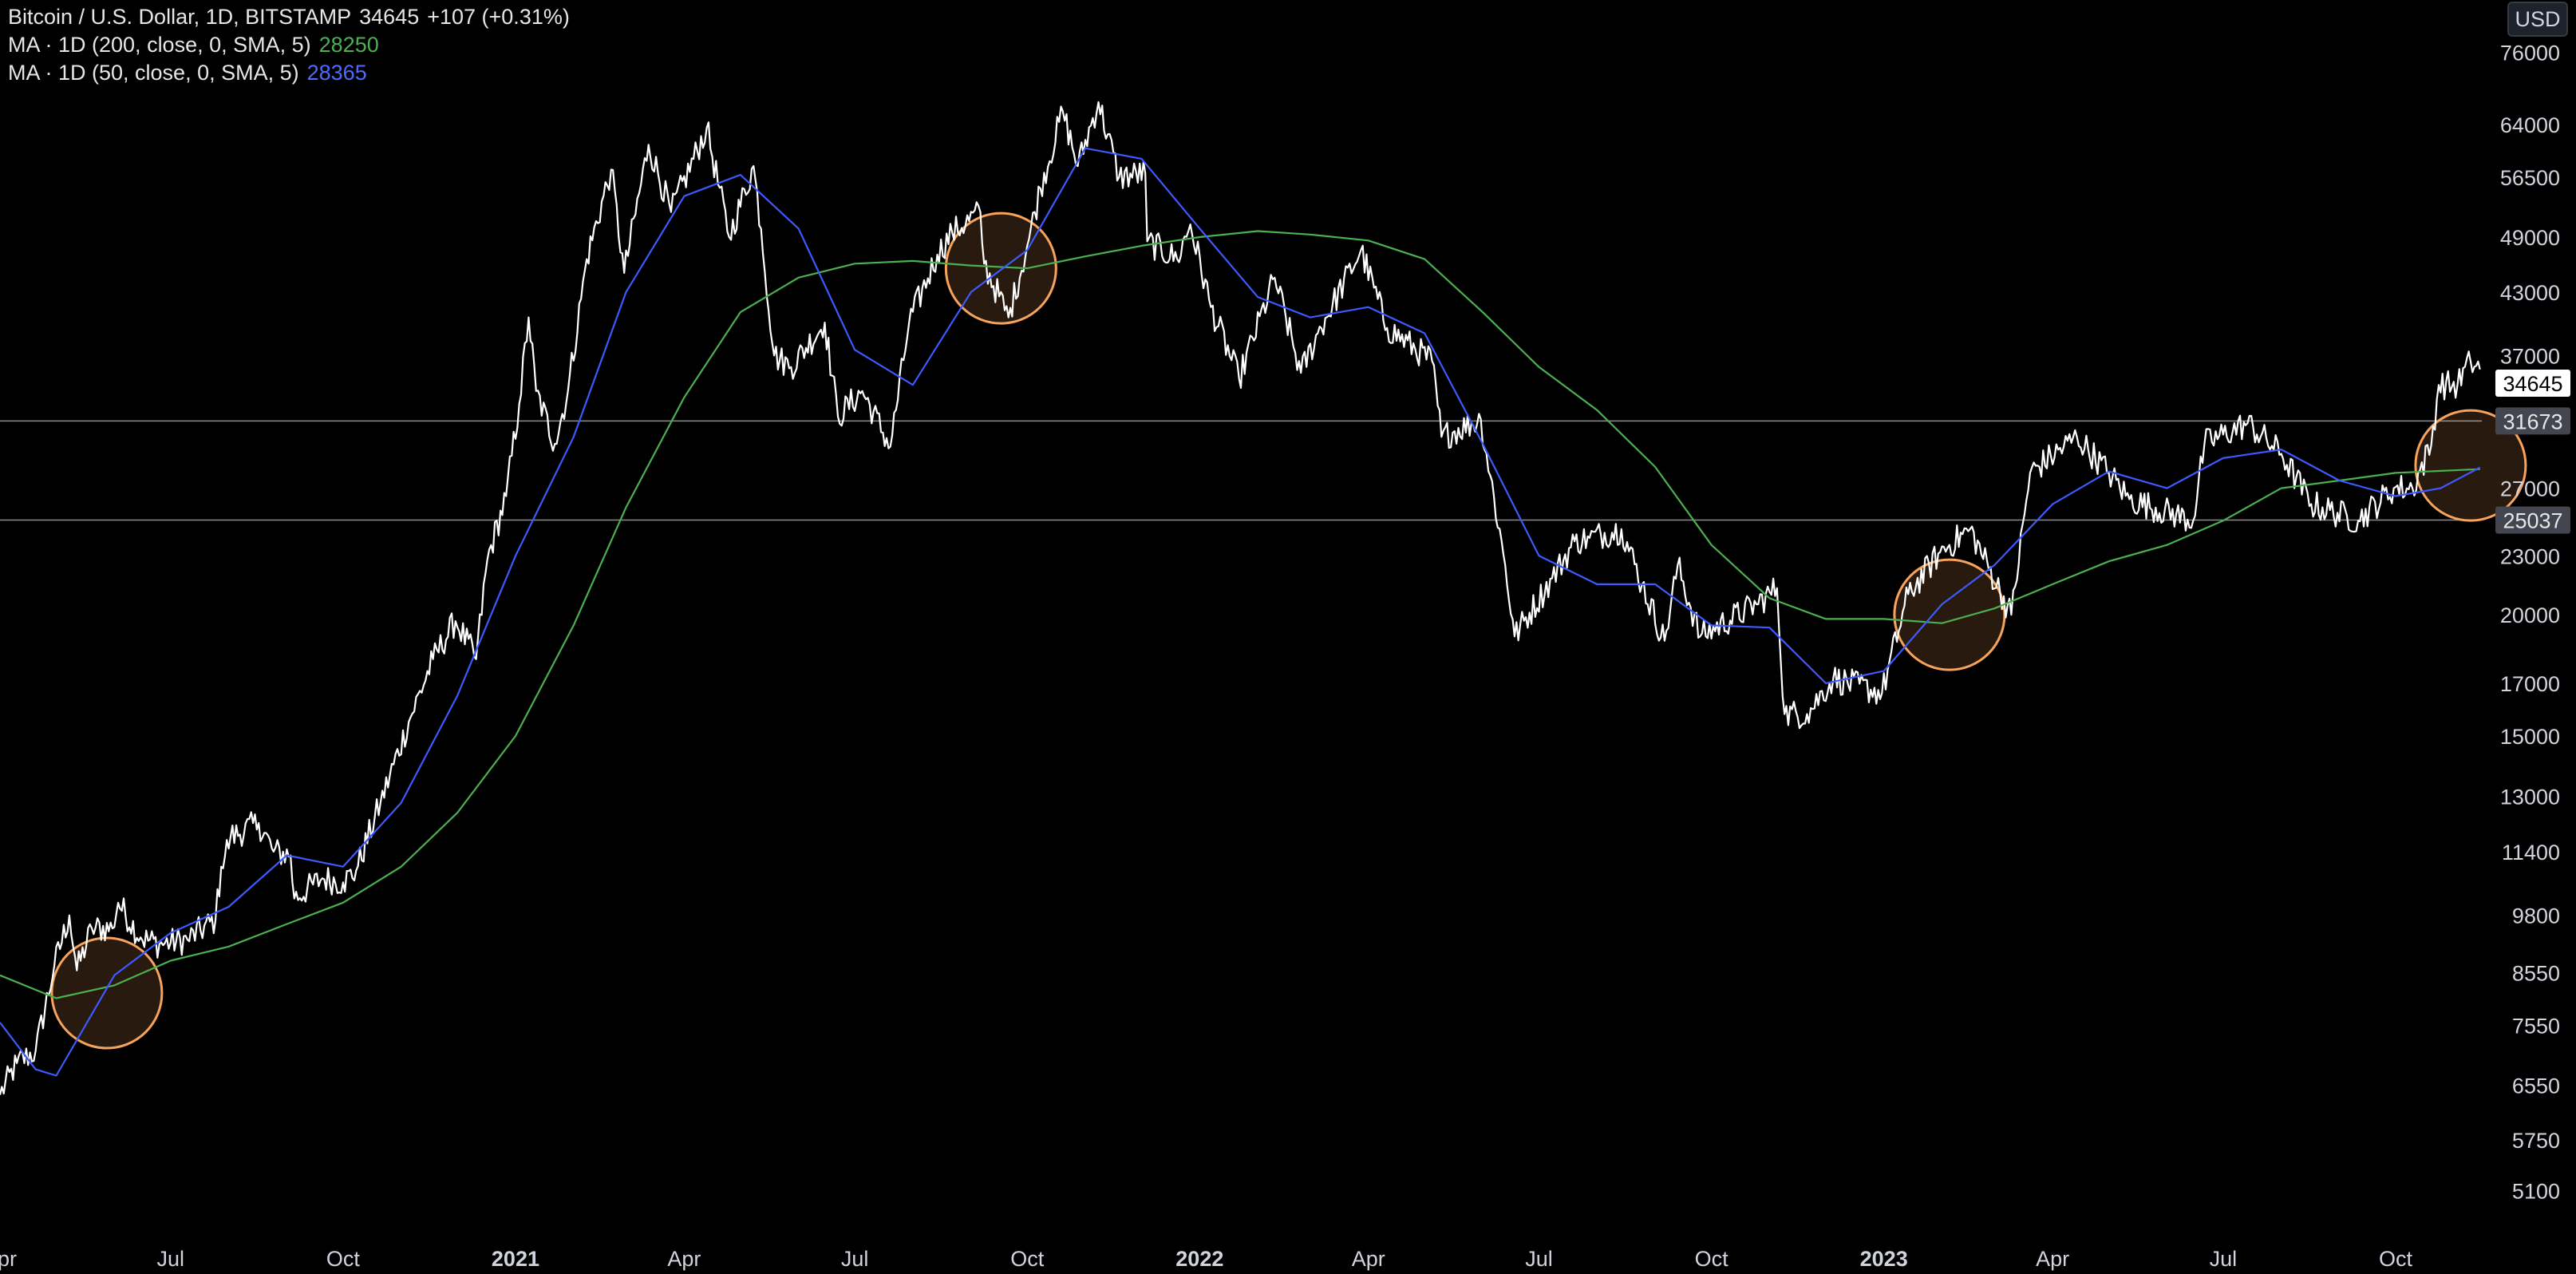  Describe the element at coordinates (2536, 974) in the screenshot. I see `y-tick-label: 8550` at that location.